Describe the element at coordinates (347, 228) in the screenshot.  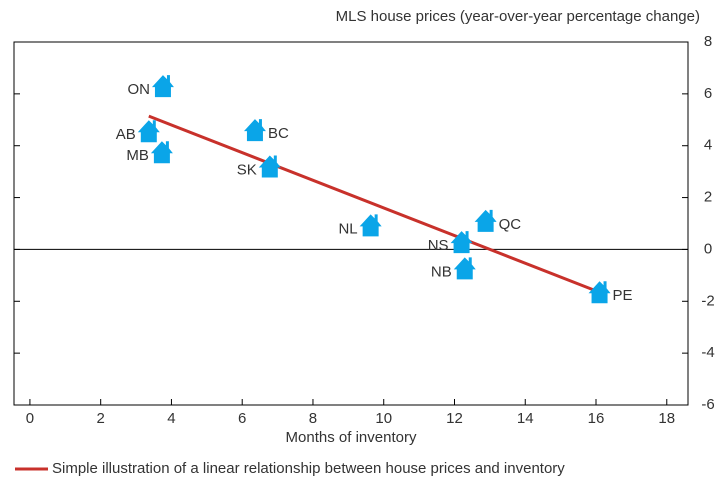
I see `point-label: NL` at that location.